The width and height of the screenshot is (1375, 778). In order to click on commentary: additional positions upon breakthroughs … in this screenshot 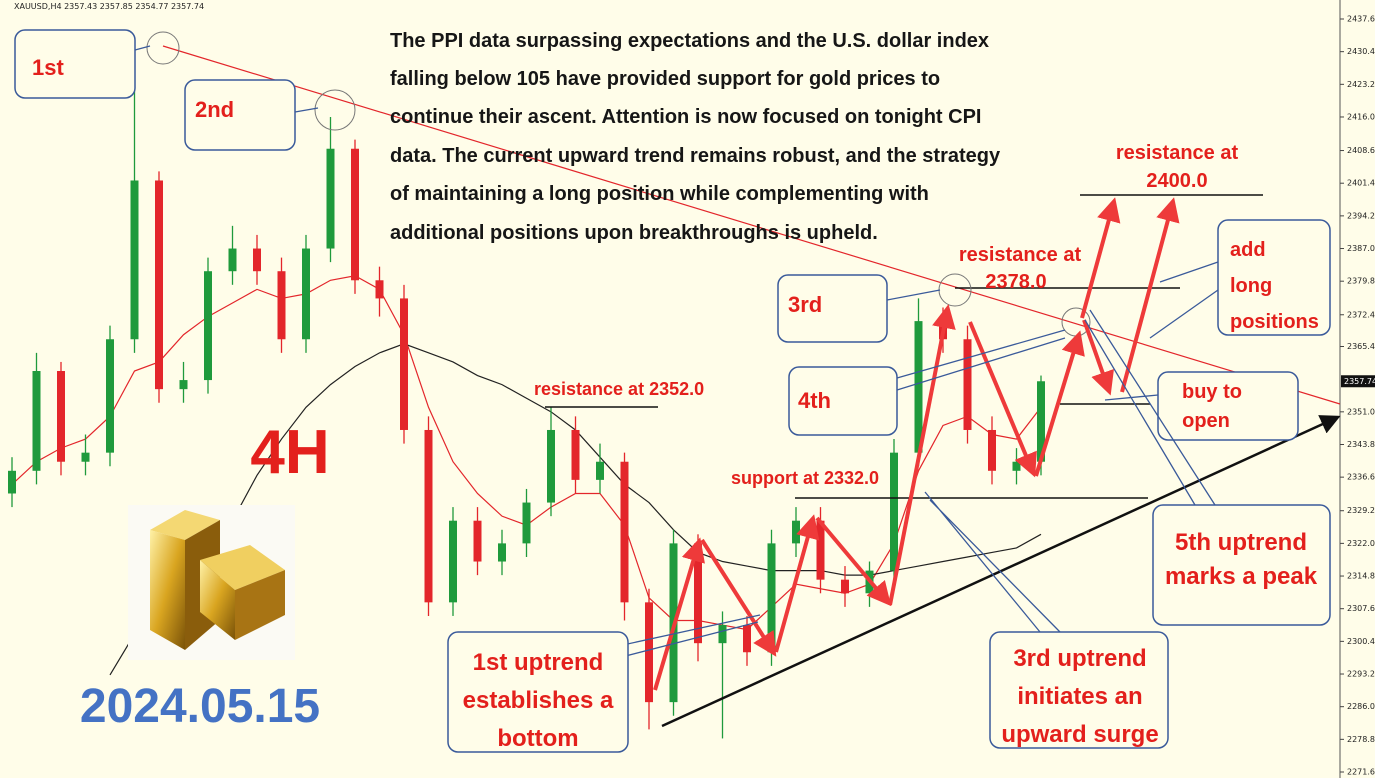, I will do `click(634, 233)`.